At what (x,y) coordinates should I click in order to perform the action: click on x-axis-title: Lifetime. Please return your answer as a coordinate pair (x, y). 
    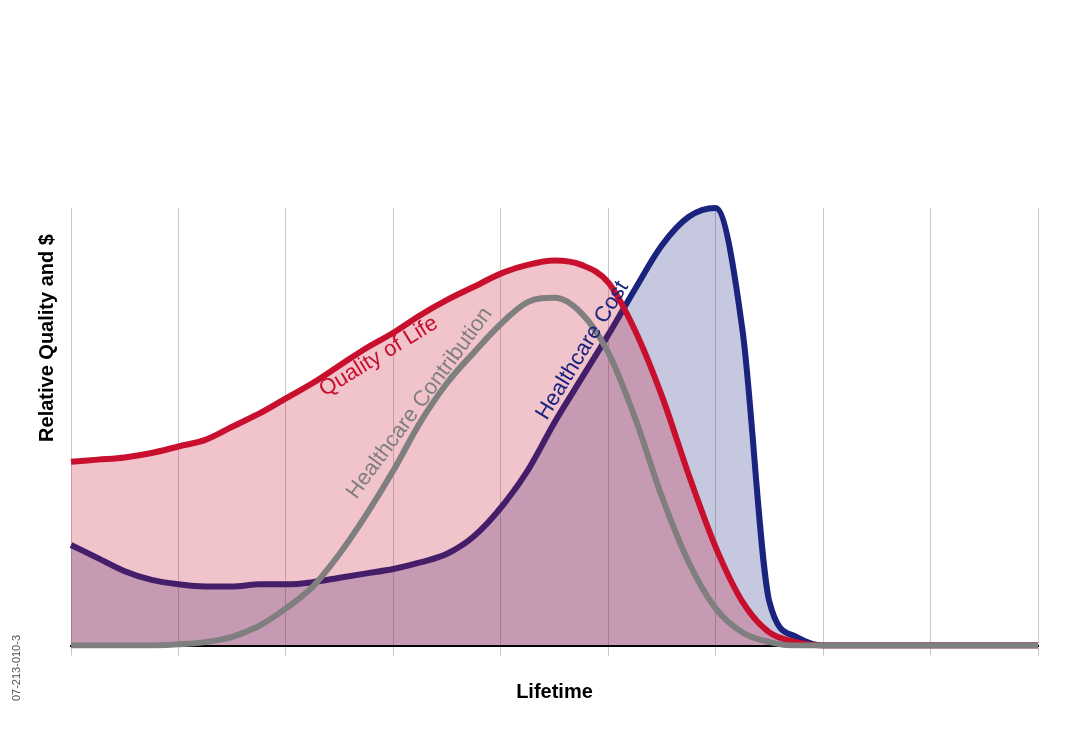
    Looking at the image, I should click on (554, 690).